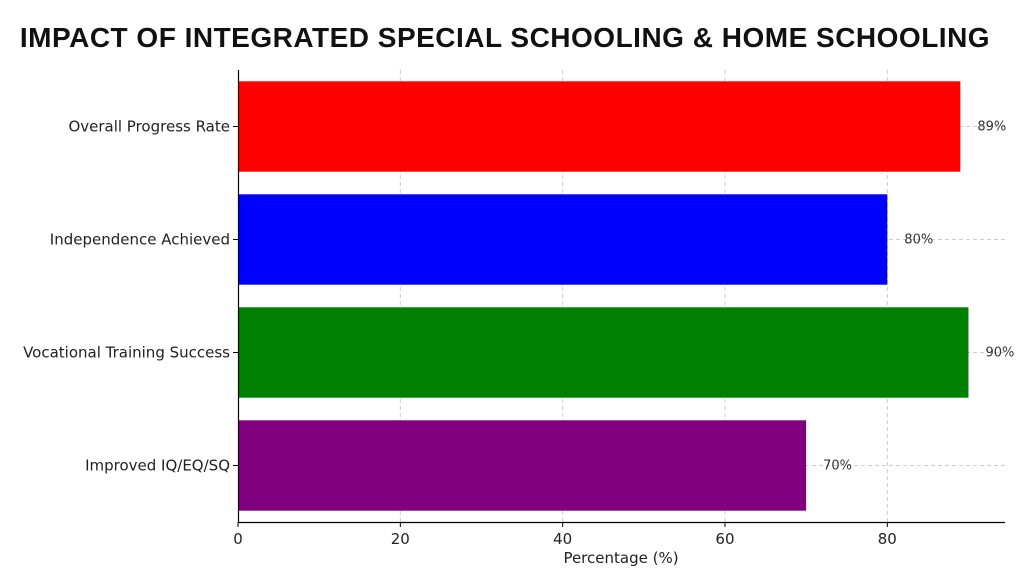 Image resolution: width=1024 pixels, height=576 pixels. What do you see at coordinates (999, 353) in the screenshot?
I see `data-label: 90%` at bounding box center [999, 353].